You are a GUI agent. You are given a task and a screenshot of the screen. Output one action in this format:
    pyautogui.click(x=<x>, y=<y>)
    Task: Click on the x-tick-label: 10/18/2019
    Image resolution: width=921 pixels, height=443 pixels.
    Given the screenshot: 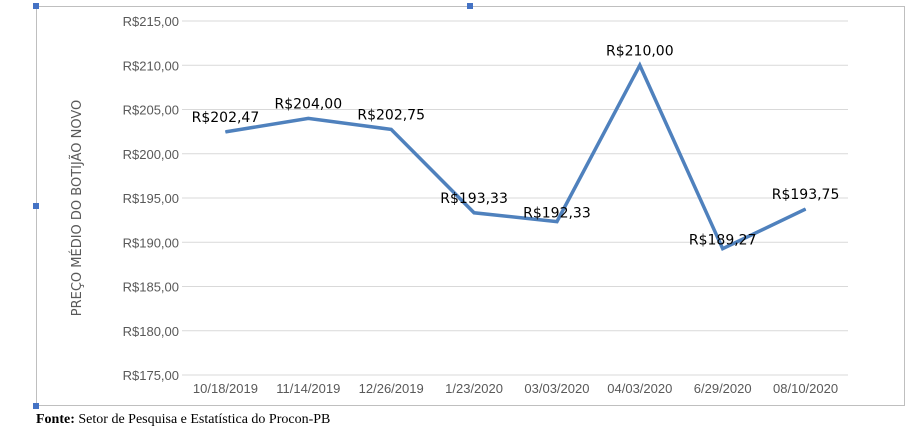 What is the action you would take?
    pyautogui.click(x=225, y=388)
    